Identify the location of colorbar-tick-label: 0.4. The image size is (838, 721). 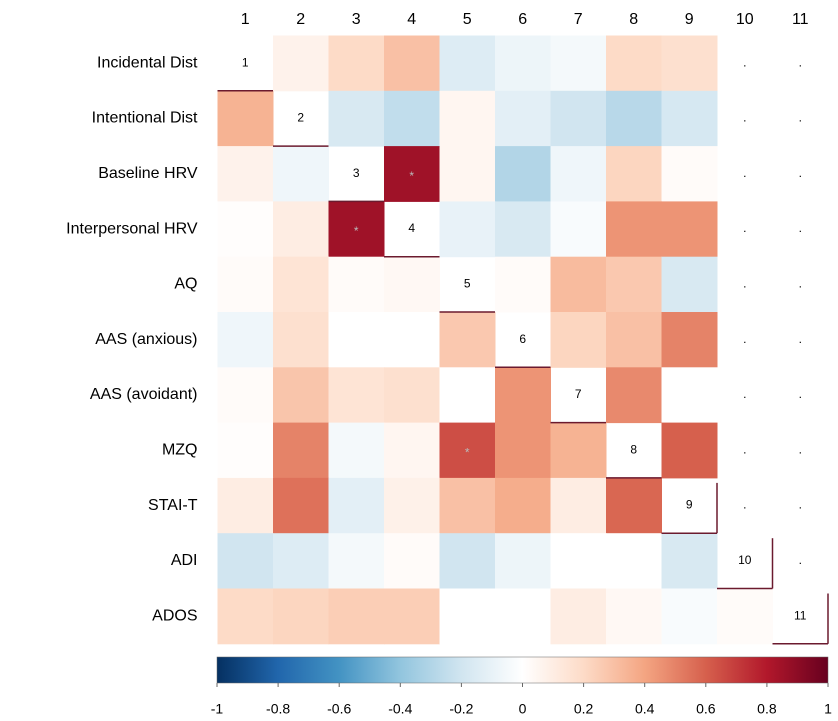
(645, 709).